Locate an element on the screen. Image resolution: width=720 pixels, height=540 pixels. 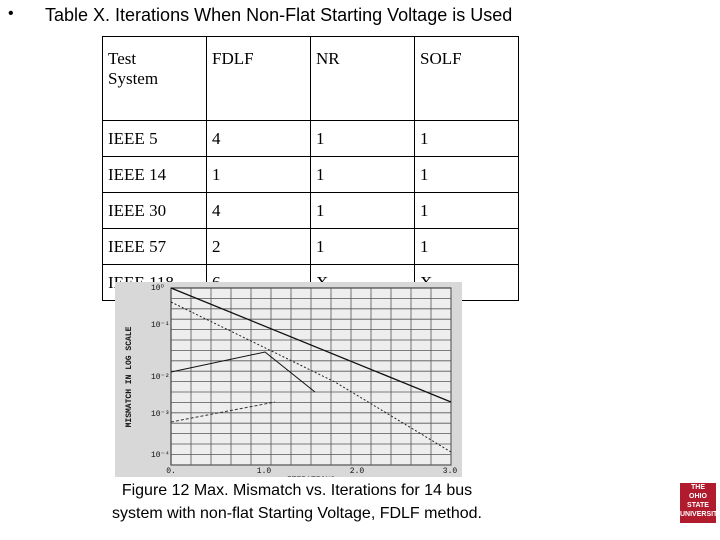
logo: THE OHIO STATE UNIVERSITY is located at coordinates (700, 503).